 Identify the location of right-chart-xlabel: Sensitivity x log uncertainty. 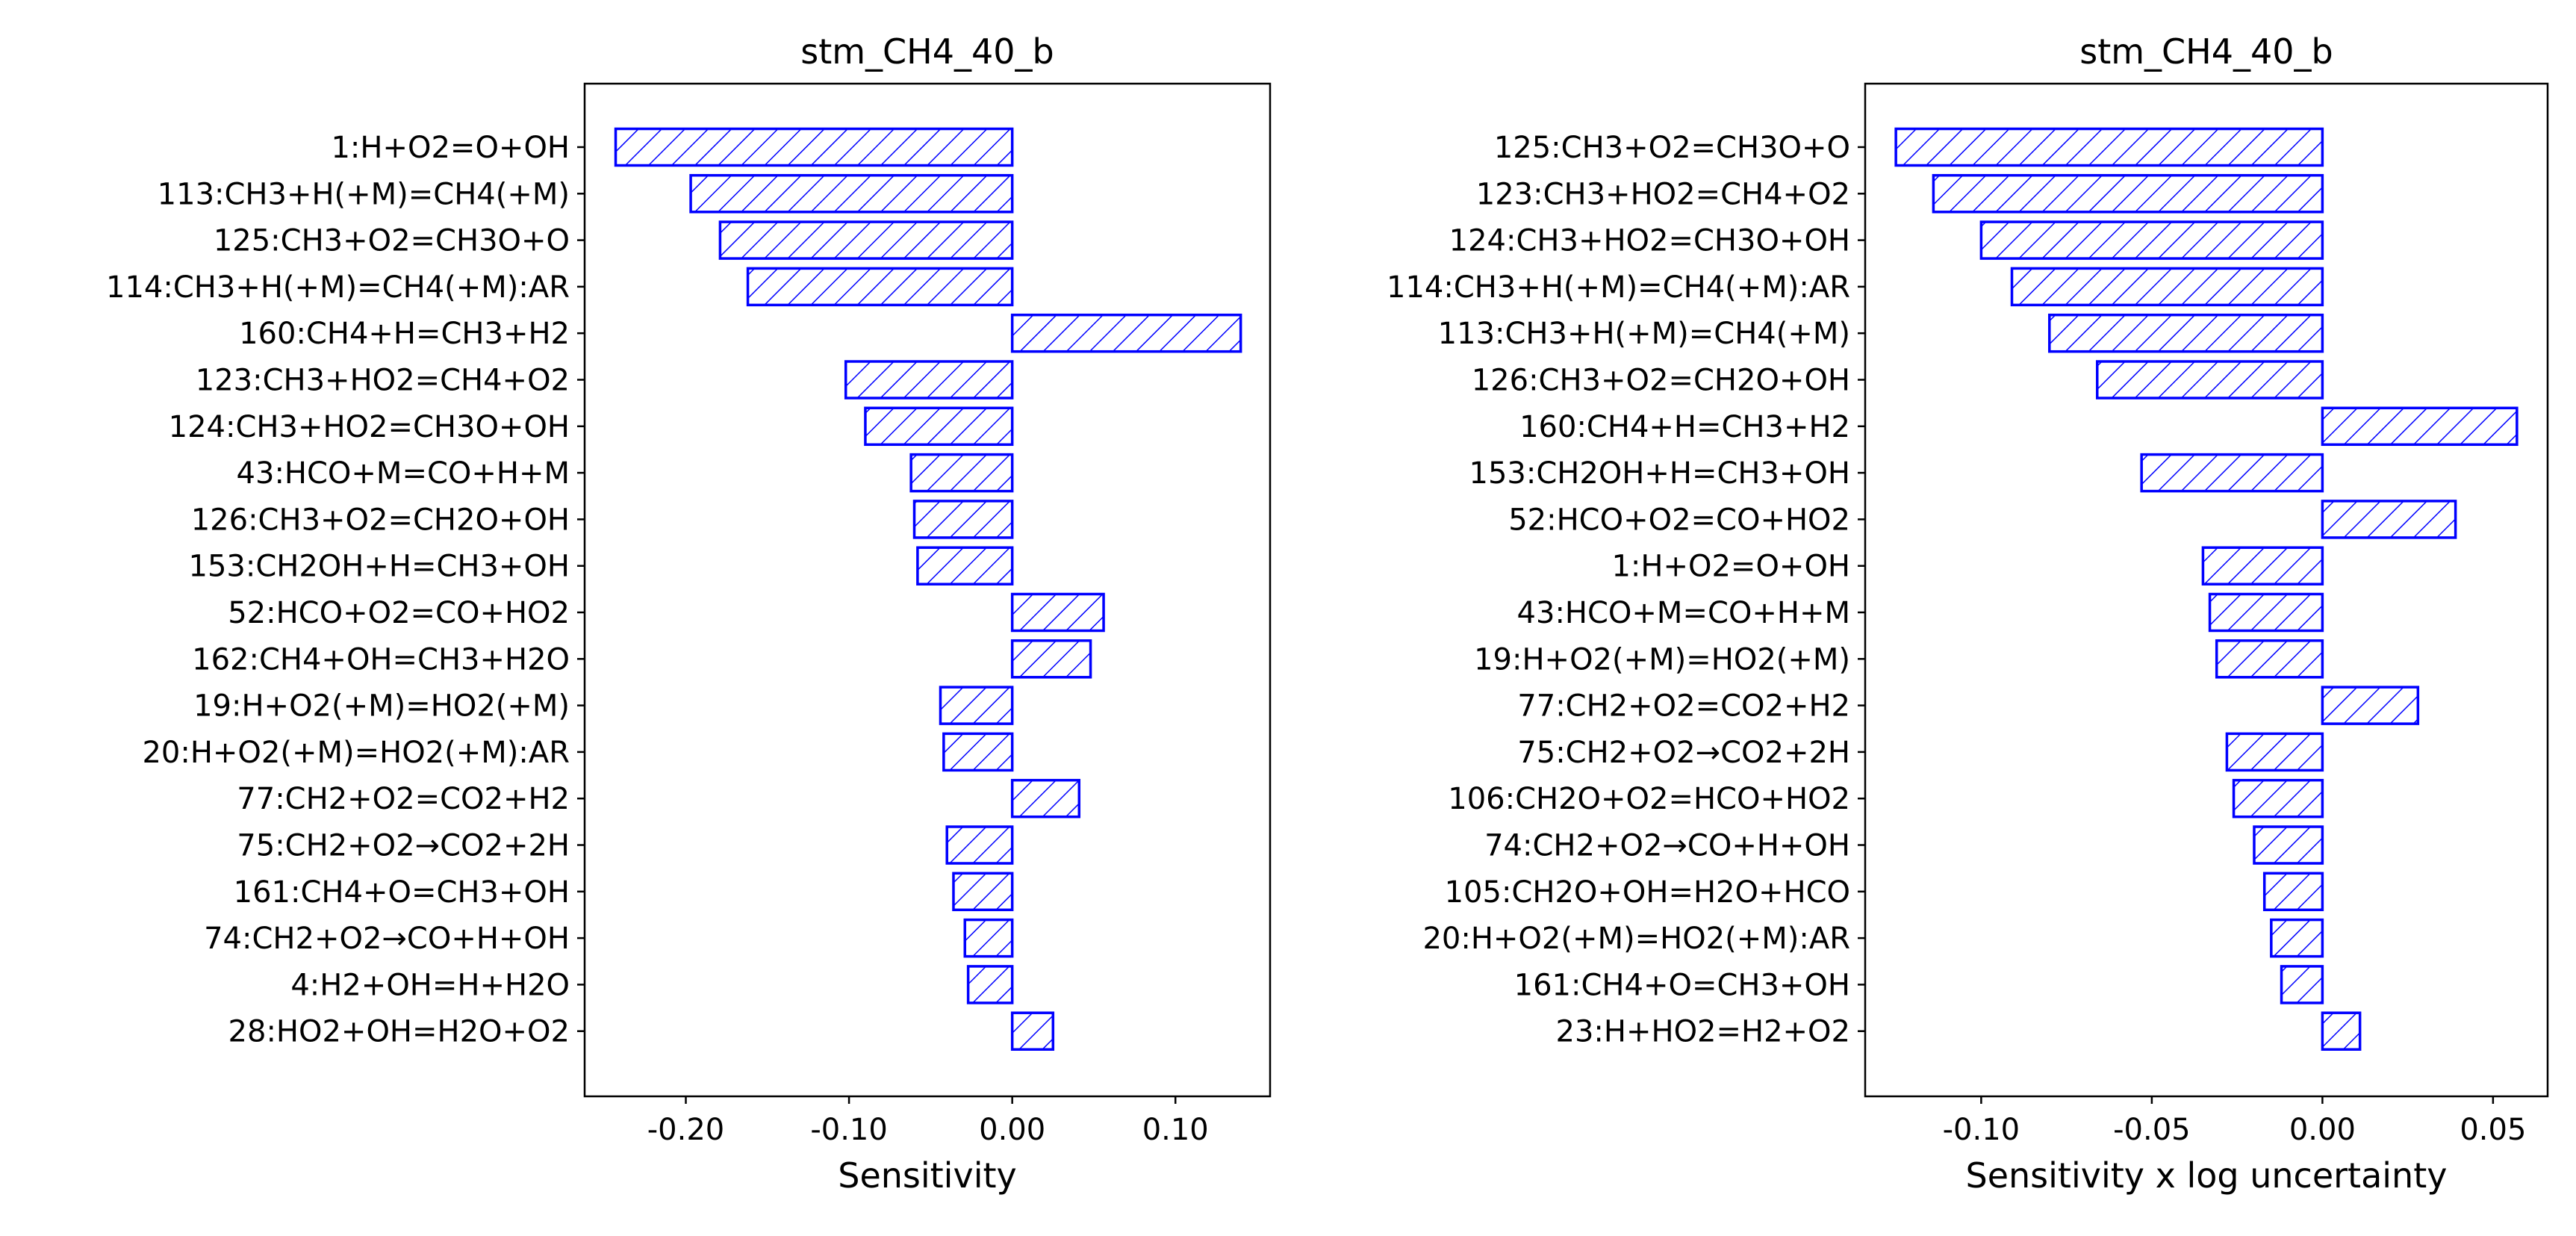
(2207, 1175).